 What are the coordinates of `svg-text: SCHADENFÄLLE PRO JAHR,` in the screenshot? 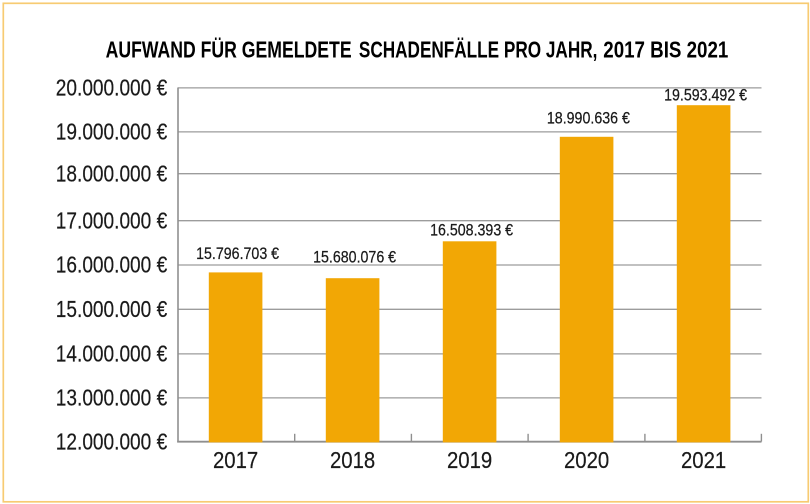 It's located at (478, 49).